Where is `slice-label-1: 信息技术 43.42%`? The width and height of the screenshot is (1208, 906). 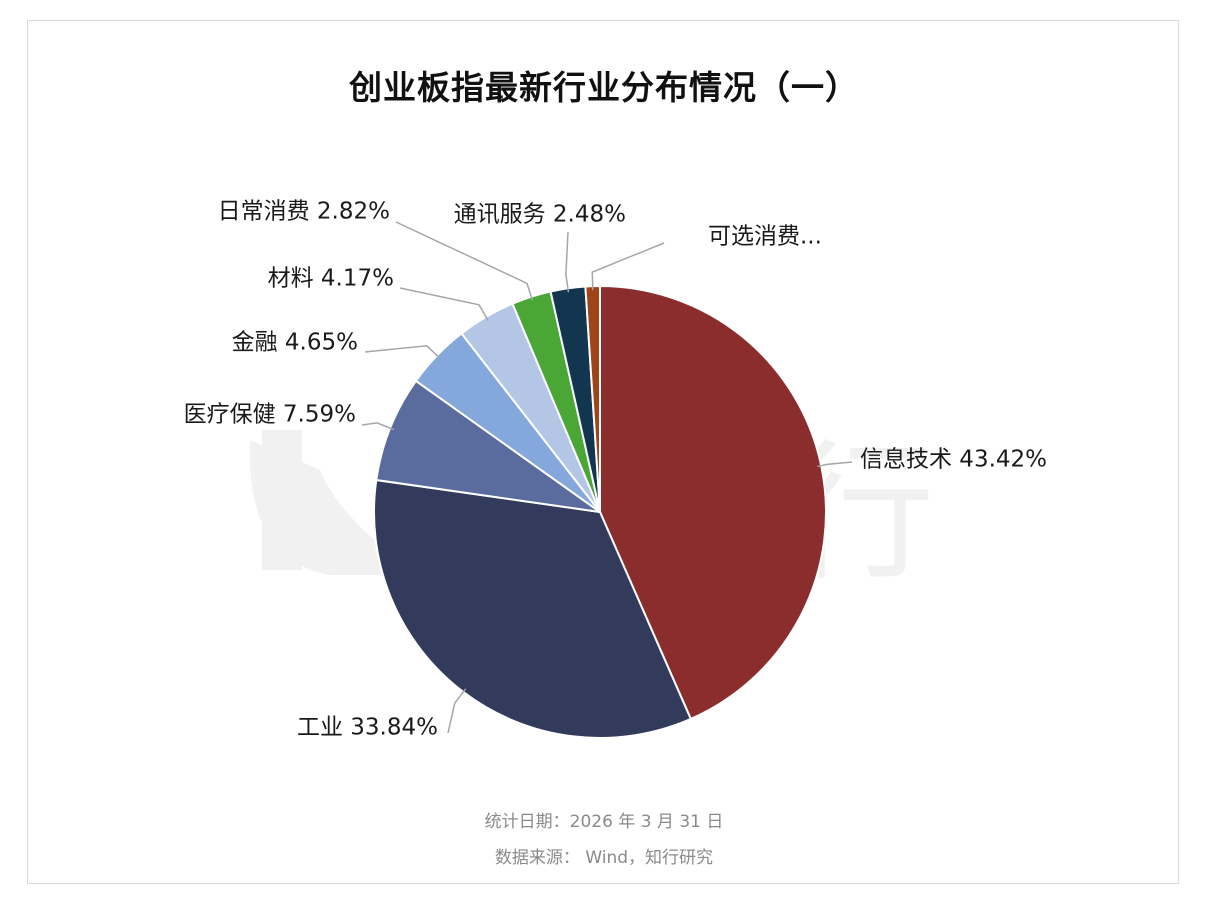 slice-label-1: 信息技术 43.42% is located at coordinates (953, 460).